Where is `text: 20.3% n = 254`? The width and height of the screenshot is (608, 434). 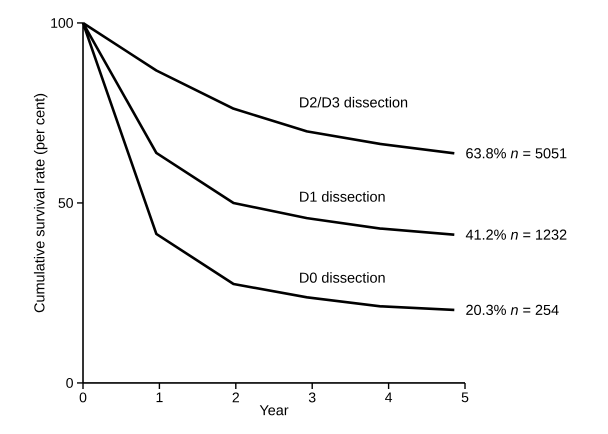
text: 20.3% n = 254 is located at coordinates (512, 310).